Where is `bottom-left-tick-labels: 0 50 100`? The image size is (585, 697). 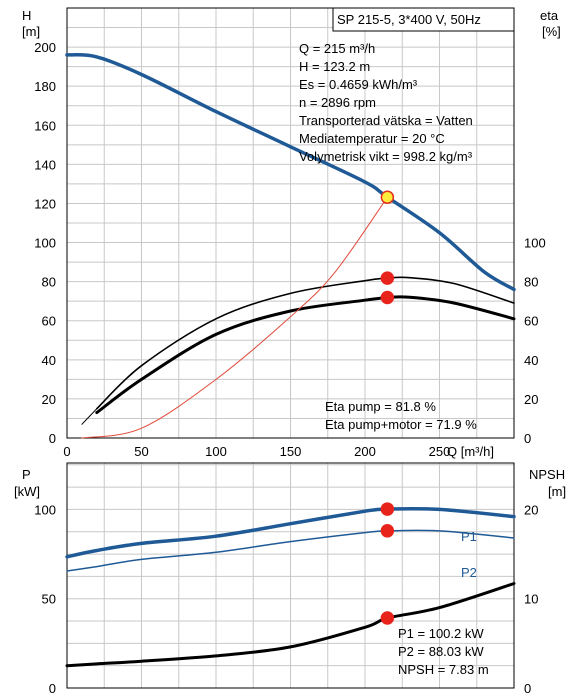 bottom-left-tick-labels: 0 50 100 is located at coordinates (45, 599).